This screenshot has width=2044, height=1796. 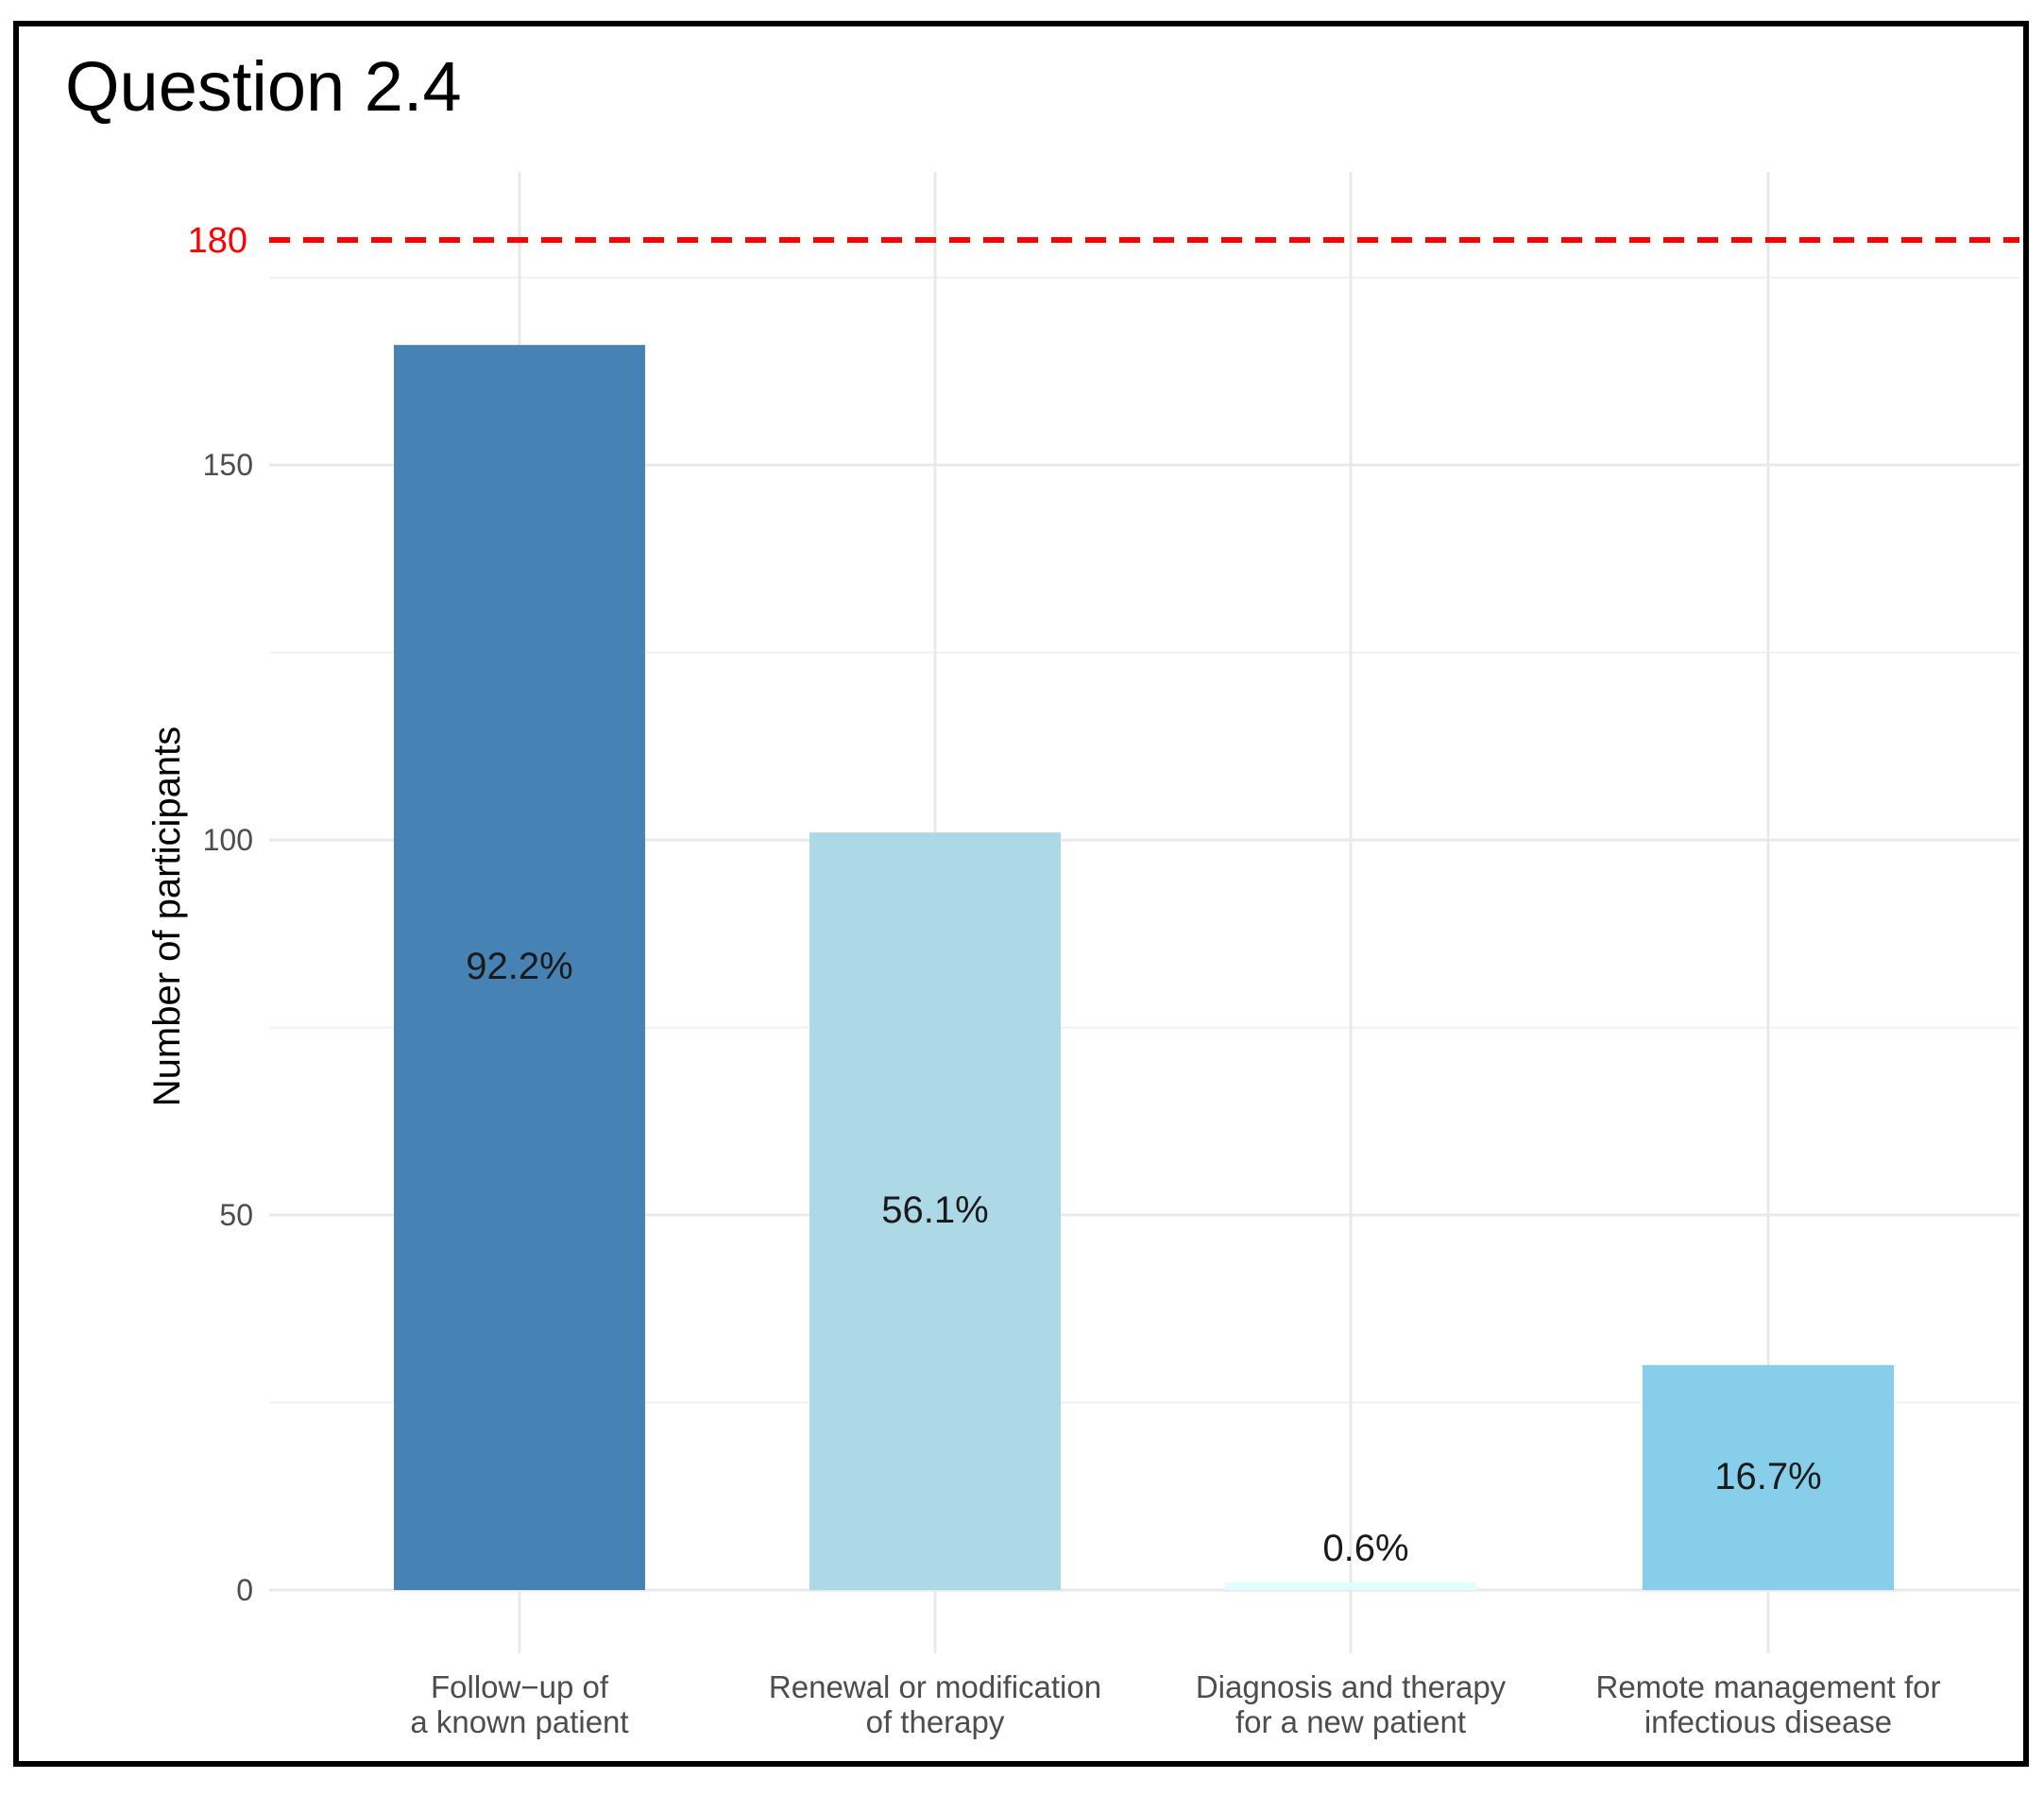 I want to click on reference-line-label: 180, so click(x=218, y=241).